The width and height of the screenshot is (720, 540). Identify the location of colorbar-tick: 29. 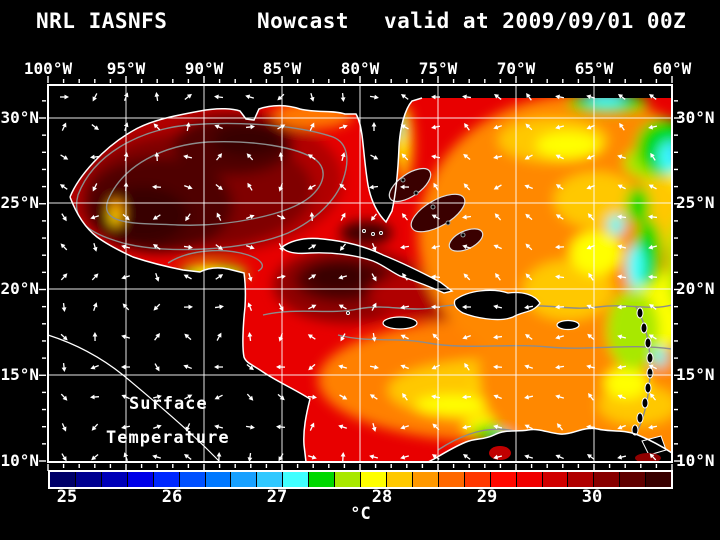
(487, 497).